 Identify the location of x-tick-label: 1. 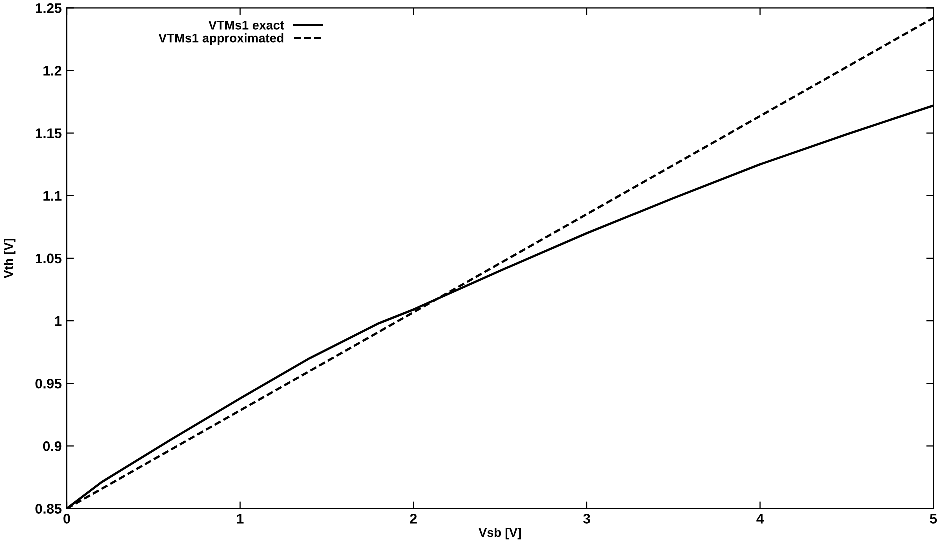
(240, 519).